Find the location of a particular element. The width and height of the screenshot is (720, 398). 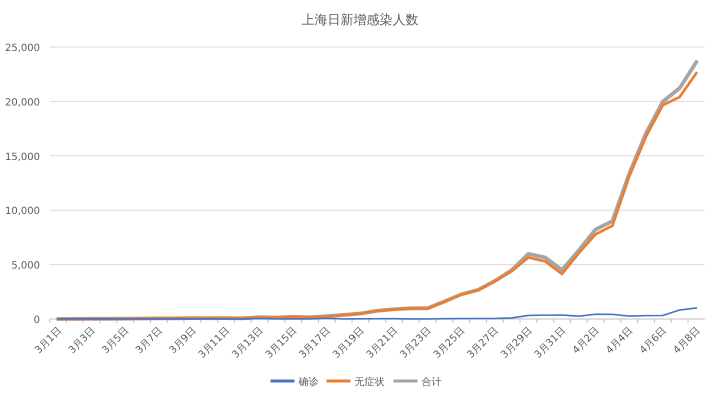

y-tick-label: 0 is located at coordinates (37, 320).